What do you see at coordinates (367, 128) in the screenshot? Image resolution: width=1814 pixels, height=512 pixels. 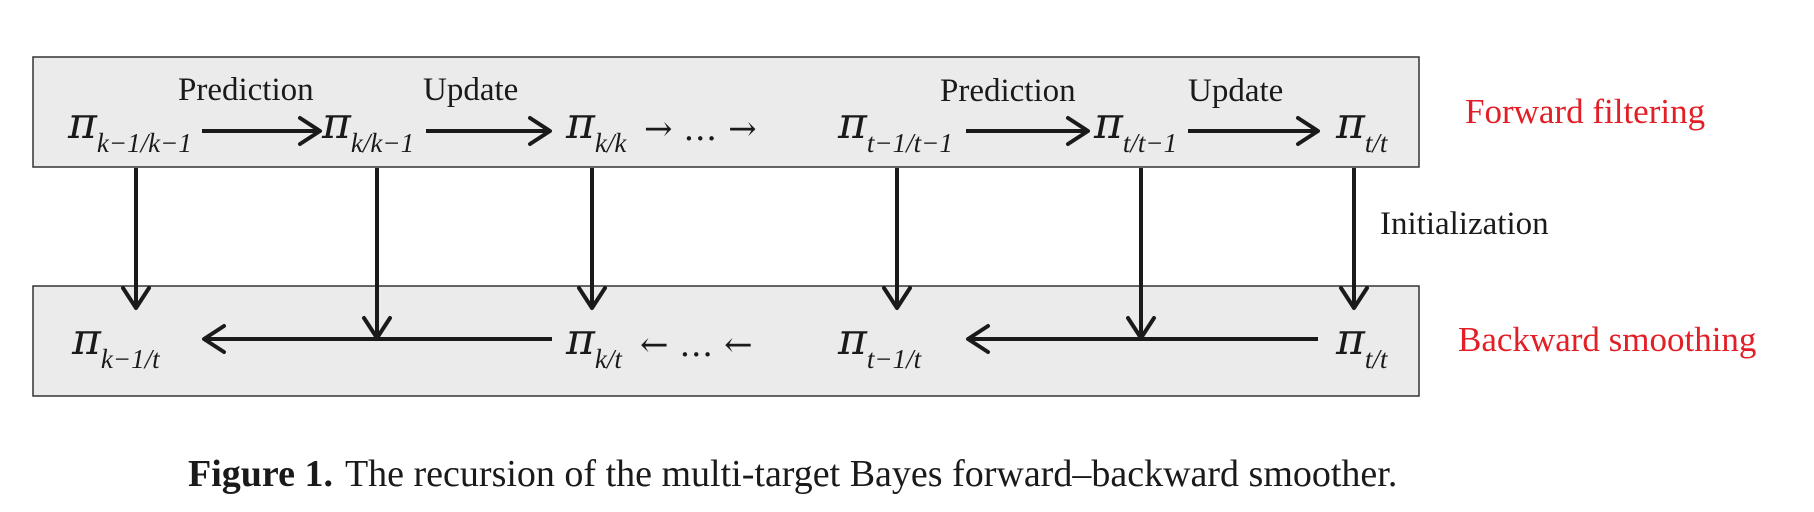 I see `forward-node-2: πk/k−1` at bounding box center [367, 128].